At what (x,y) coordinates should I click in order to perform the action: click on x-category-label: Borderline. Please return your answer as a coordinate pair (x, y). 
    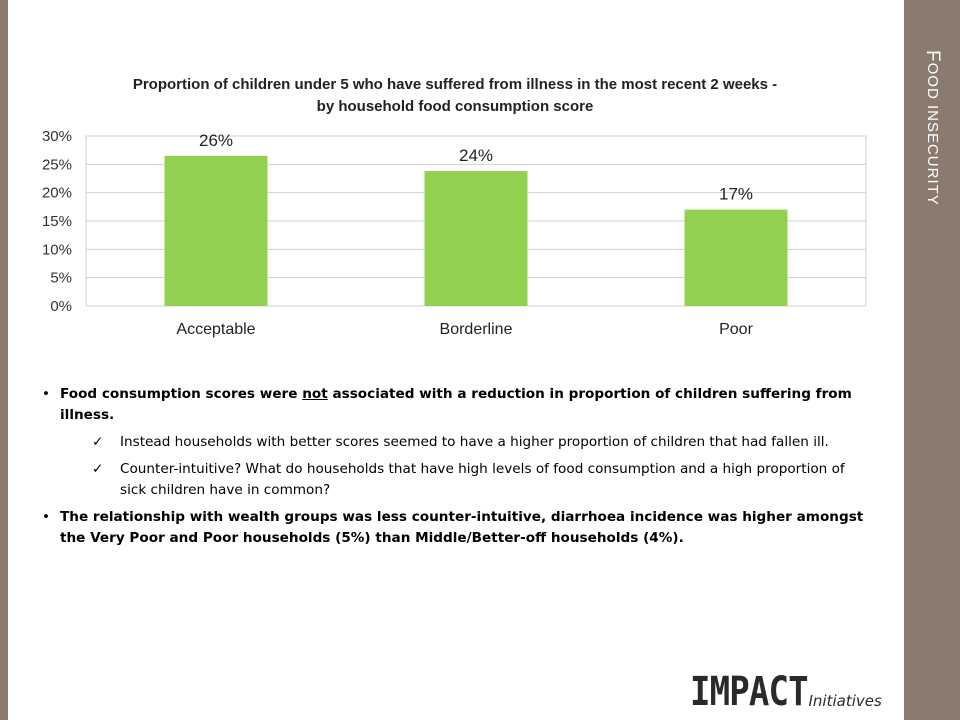
    Looking at the image, I should click on (476, 329).